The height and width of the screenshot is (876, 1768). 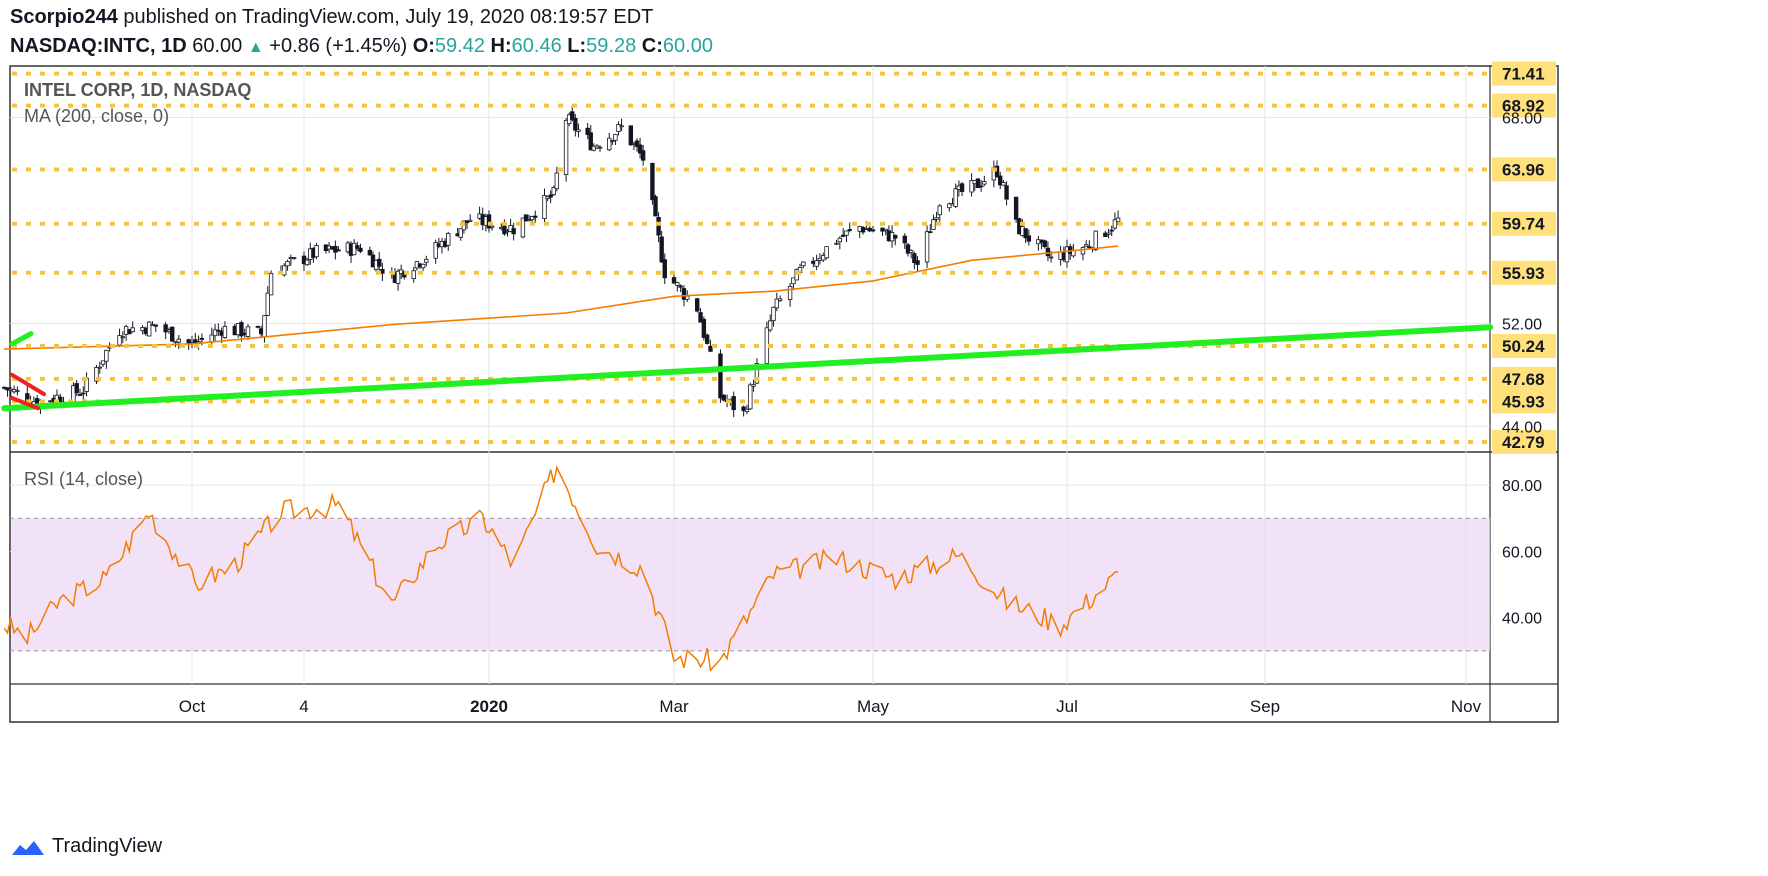 What do you see at coordinates (86, 846) in the screenshot?
I see `footer-logo: TradingView` at bounding box center [86, 846].